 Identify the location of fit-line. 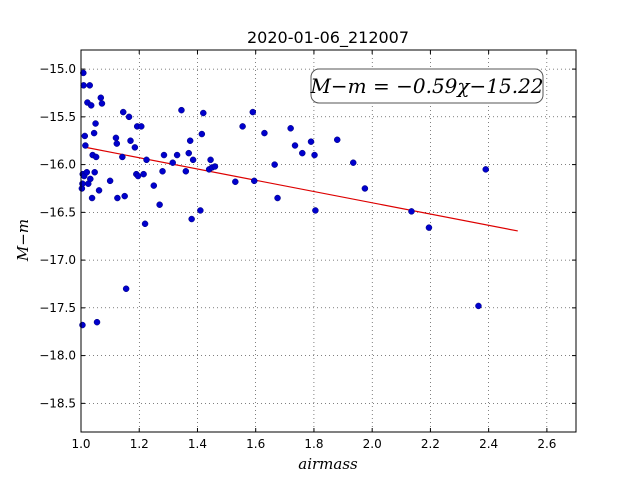
(300, 189).